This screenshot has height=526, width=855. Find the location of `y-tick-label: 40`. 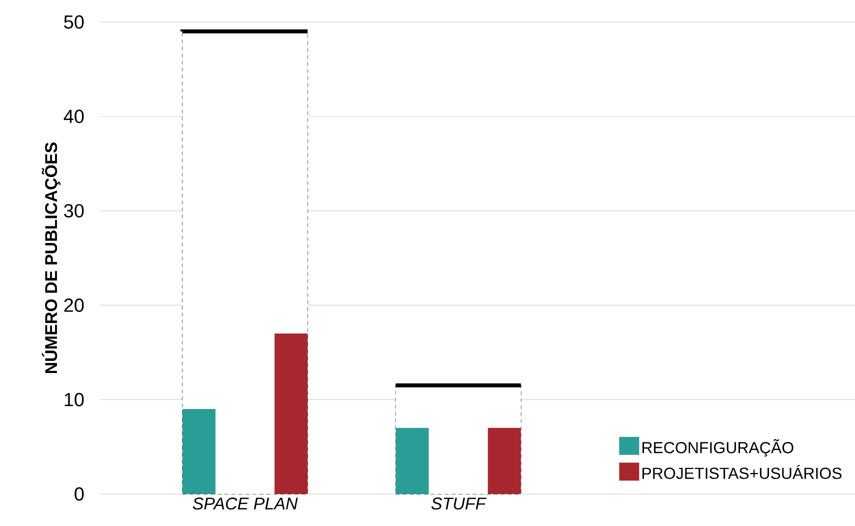

y-tick-label: 40 is located at coordinates (74, 117).